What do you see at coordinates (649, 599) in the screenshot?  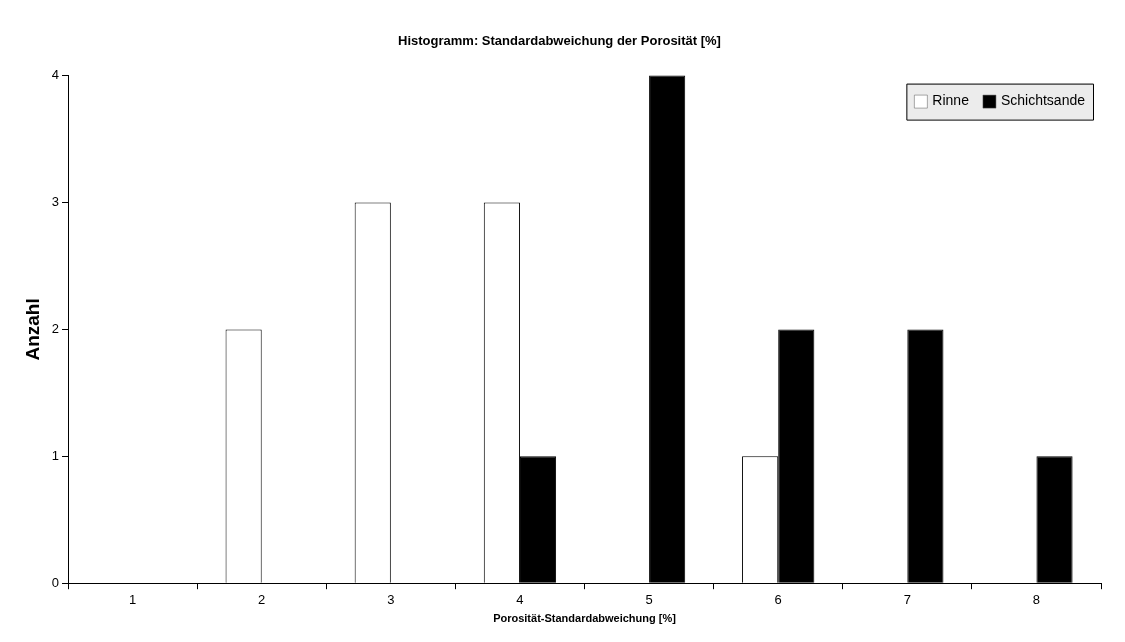 I see `x-tick-label: 5` at bounding box center [649, 599].